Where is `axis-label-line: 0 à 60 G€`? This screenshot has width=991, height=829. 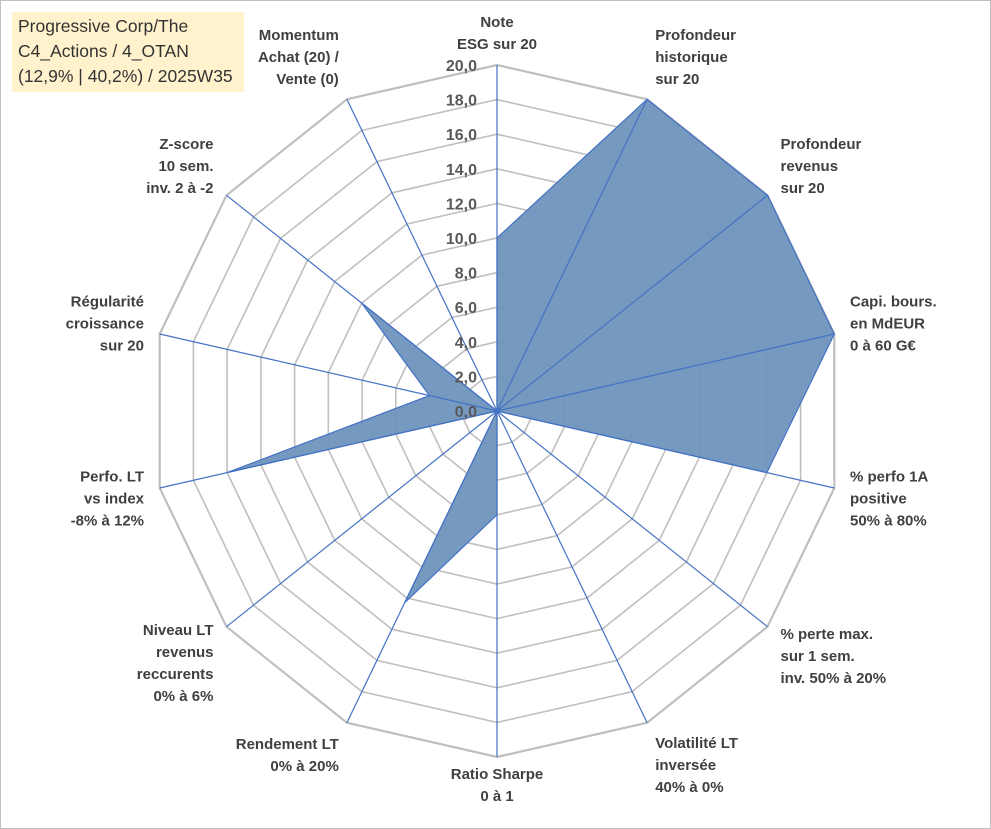
axis-label-line: 0 à 60 G€ is located at coordinates (883, 346).